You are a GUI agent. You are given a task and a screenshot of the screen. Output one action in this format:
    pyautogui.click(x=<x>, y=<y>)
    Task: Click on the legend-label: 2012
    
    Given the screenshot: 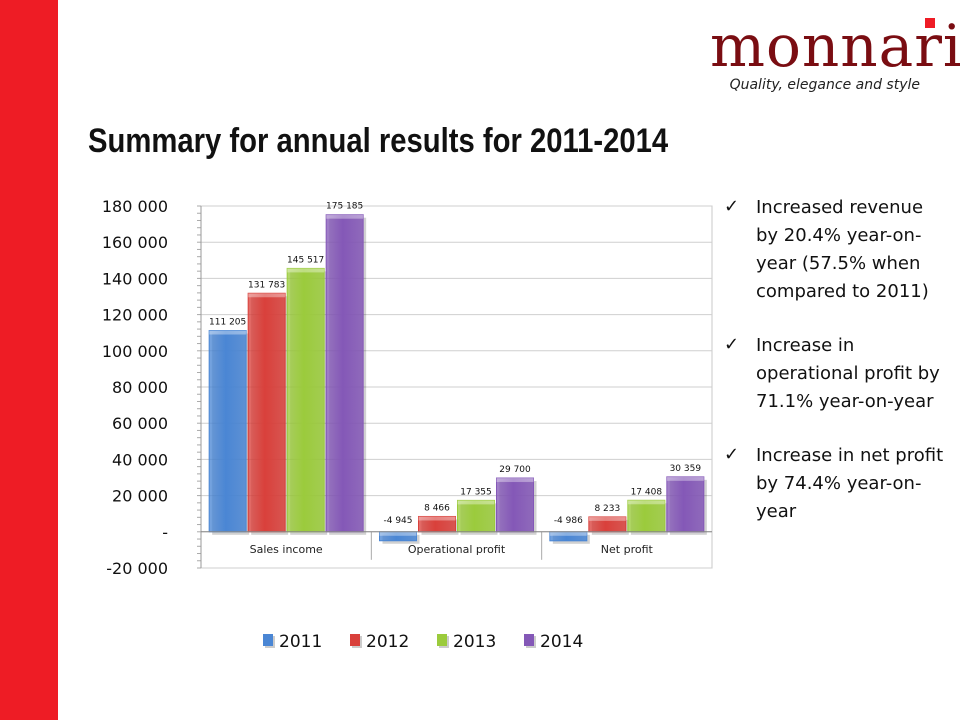 What is the action you would take?
    pyautogui.click(x=387, y=642)
    